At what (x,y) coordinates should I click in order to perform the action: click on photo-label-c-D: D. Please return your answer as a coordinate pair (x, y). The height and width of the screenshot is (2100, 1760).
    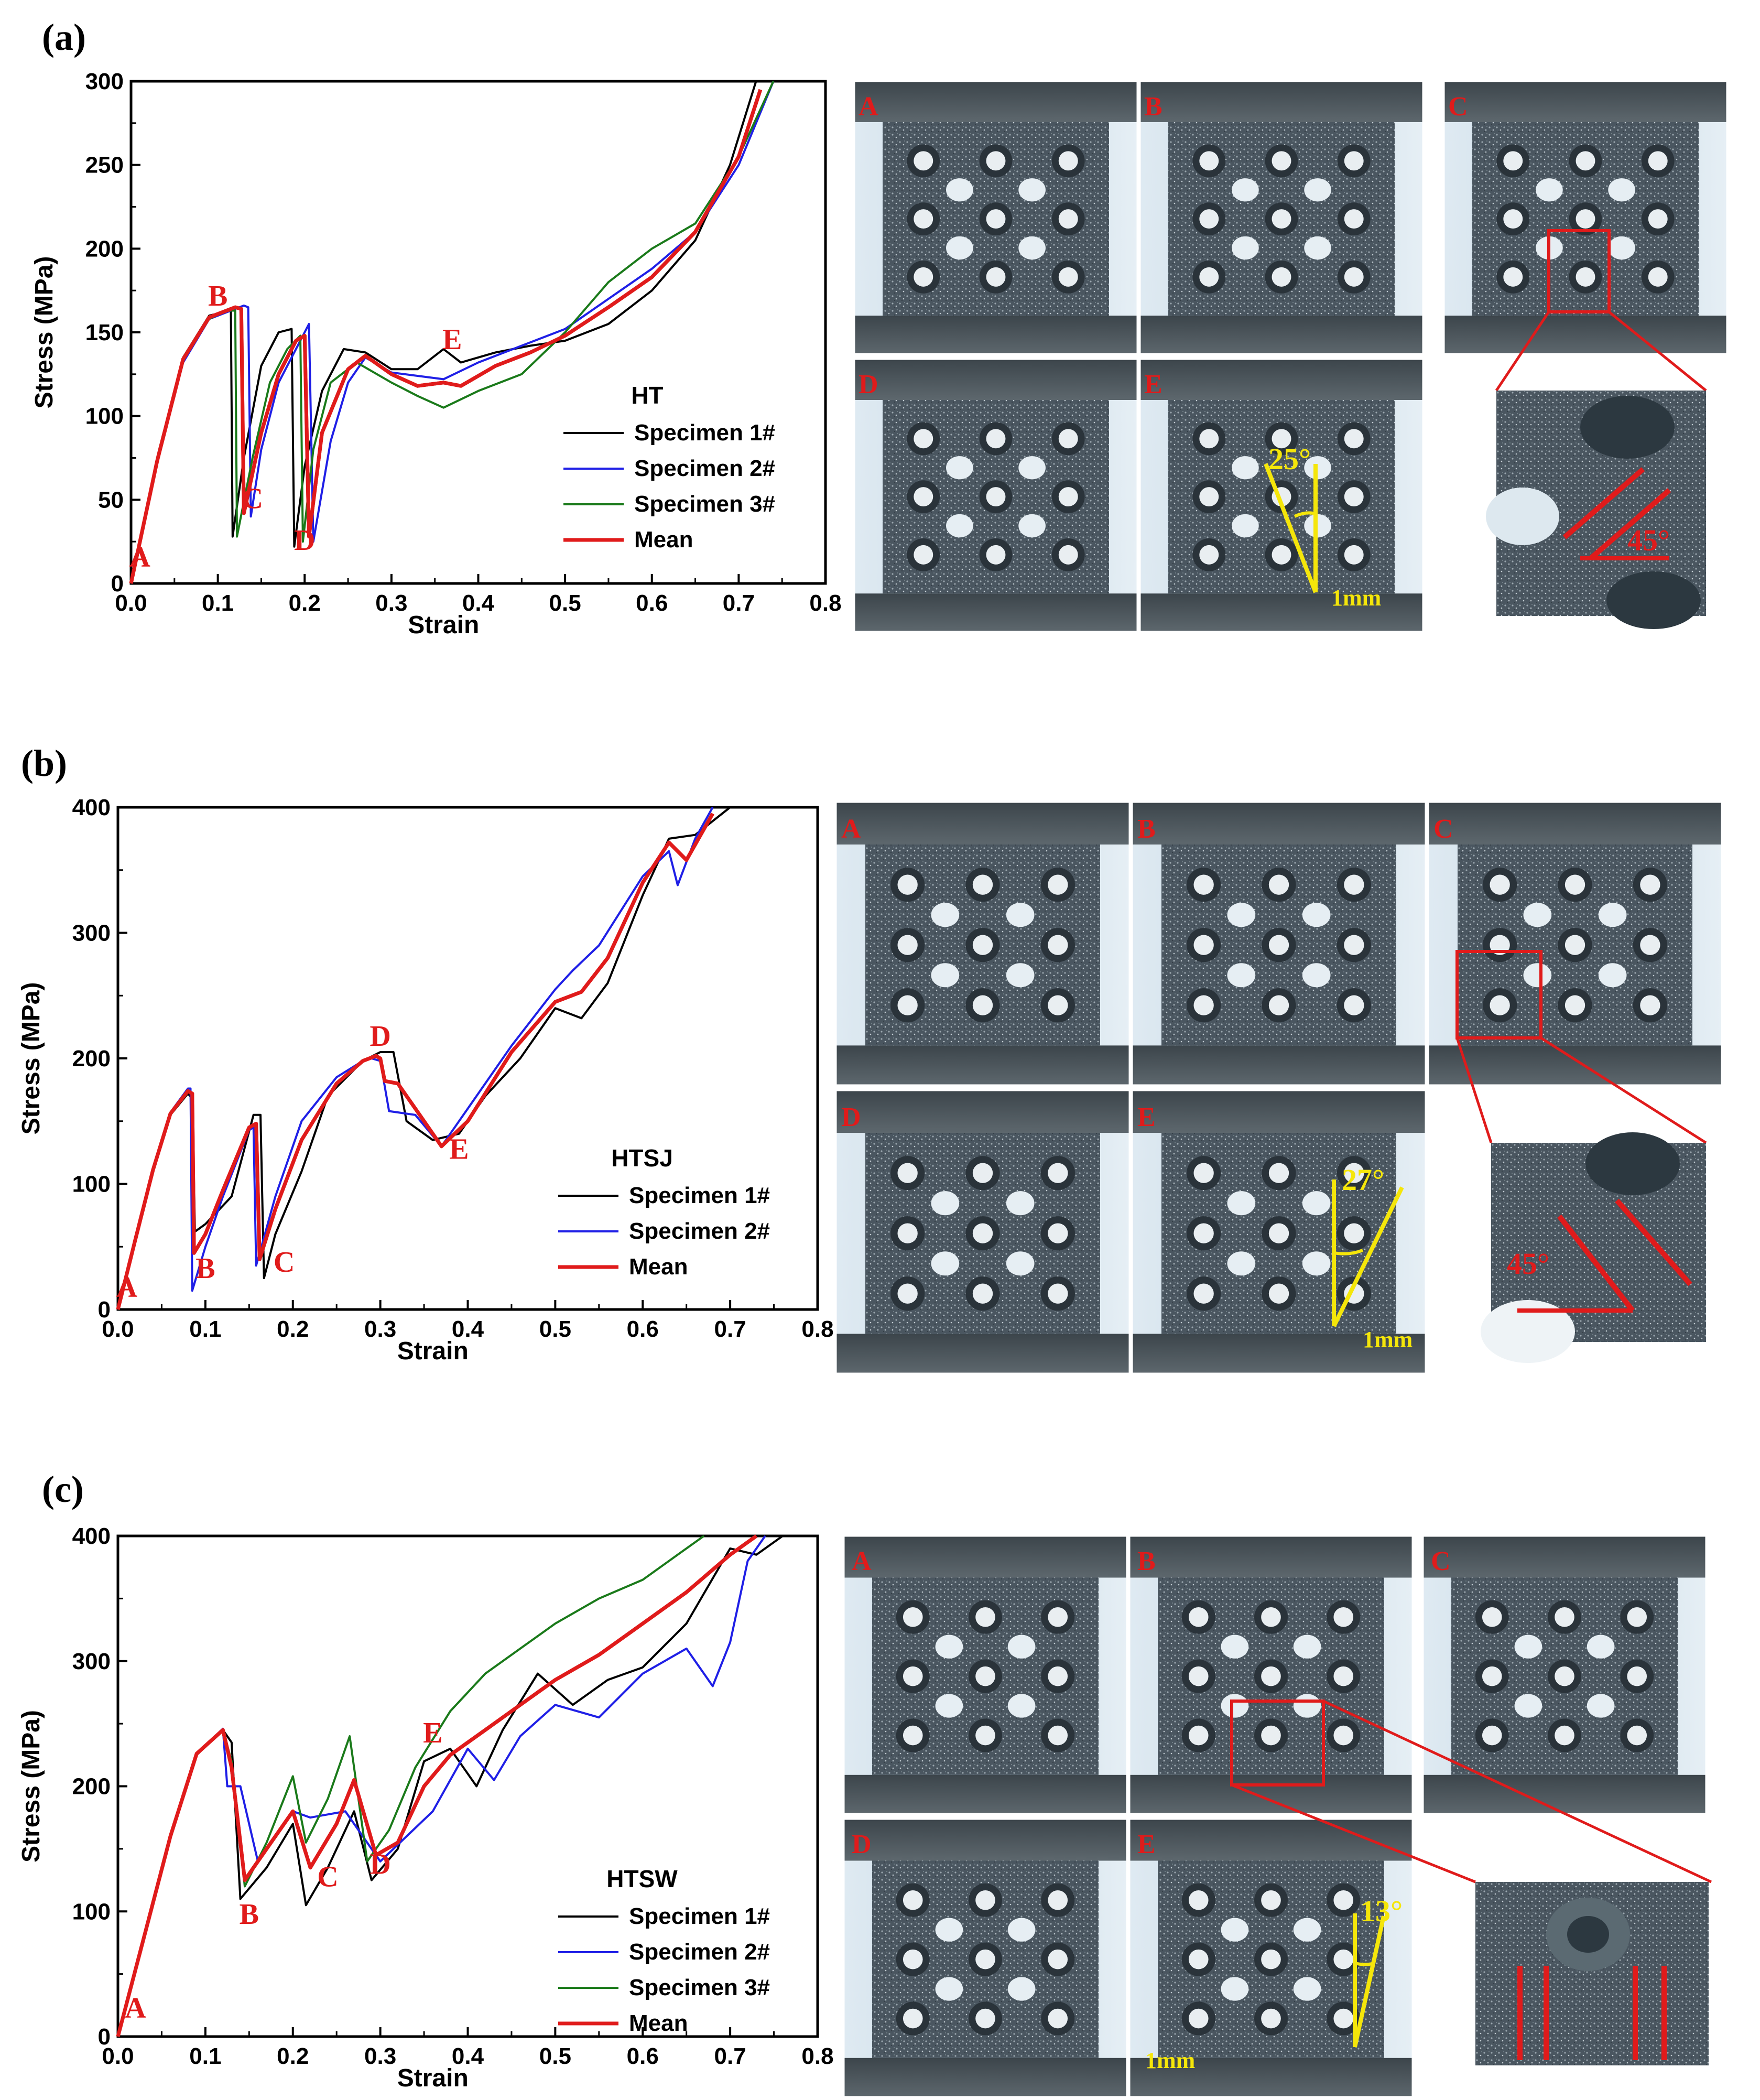
    Looking at the image, I should click on (862, 1844).